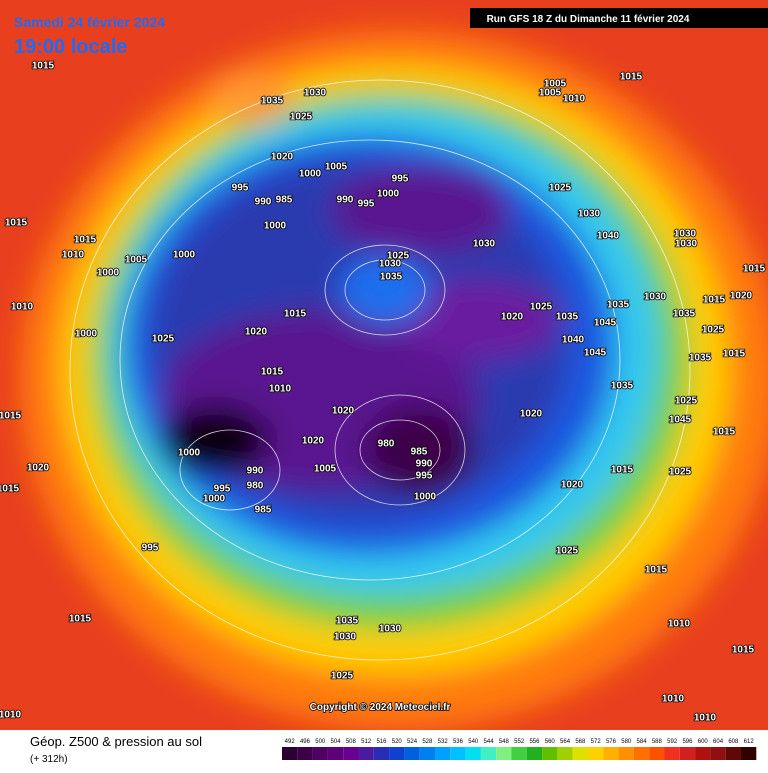  I want to click on scale-label: 524, so click(412, 742).